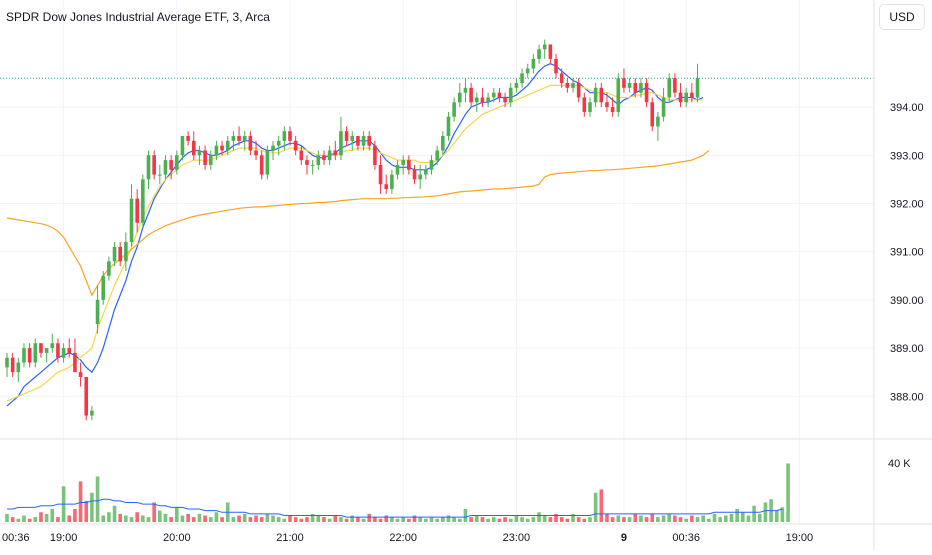 The width and height of the screenshot is (932, 555). Describe the element at coordinates (907, 301) in the screenshot. I see `price-tick-label: 390.00` at that location.